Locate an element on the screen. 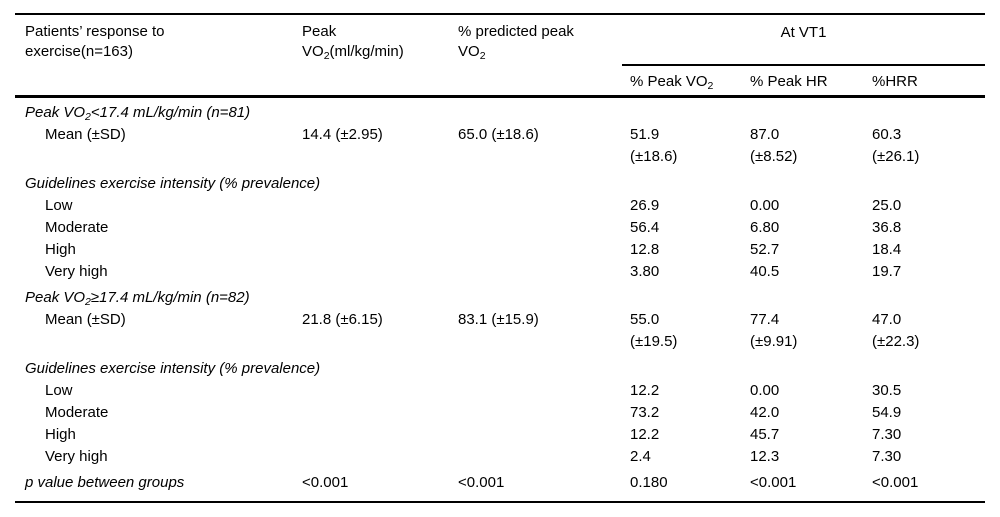 This screenshot has width=1000, height=517. col-header-peak-vo2: Peak VO2(ml/kg/min) is located at coordinates (380, 55).